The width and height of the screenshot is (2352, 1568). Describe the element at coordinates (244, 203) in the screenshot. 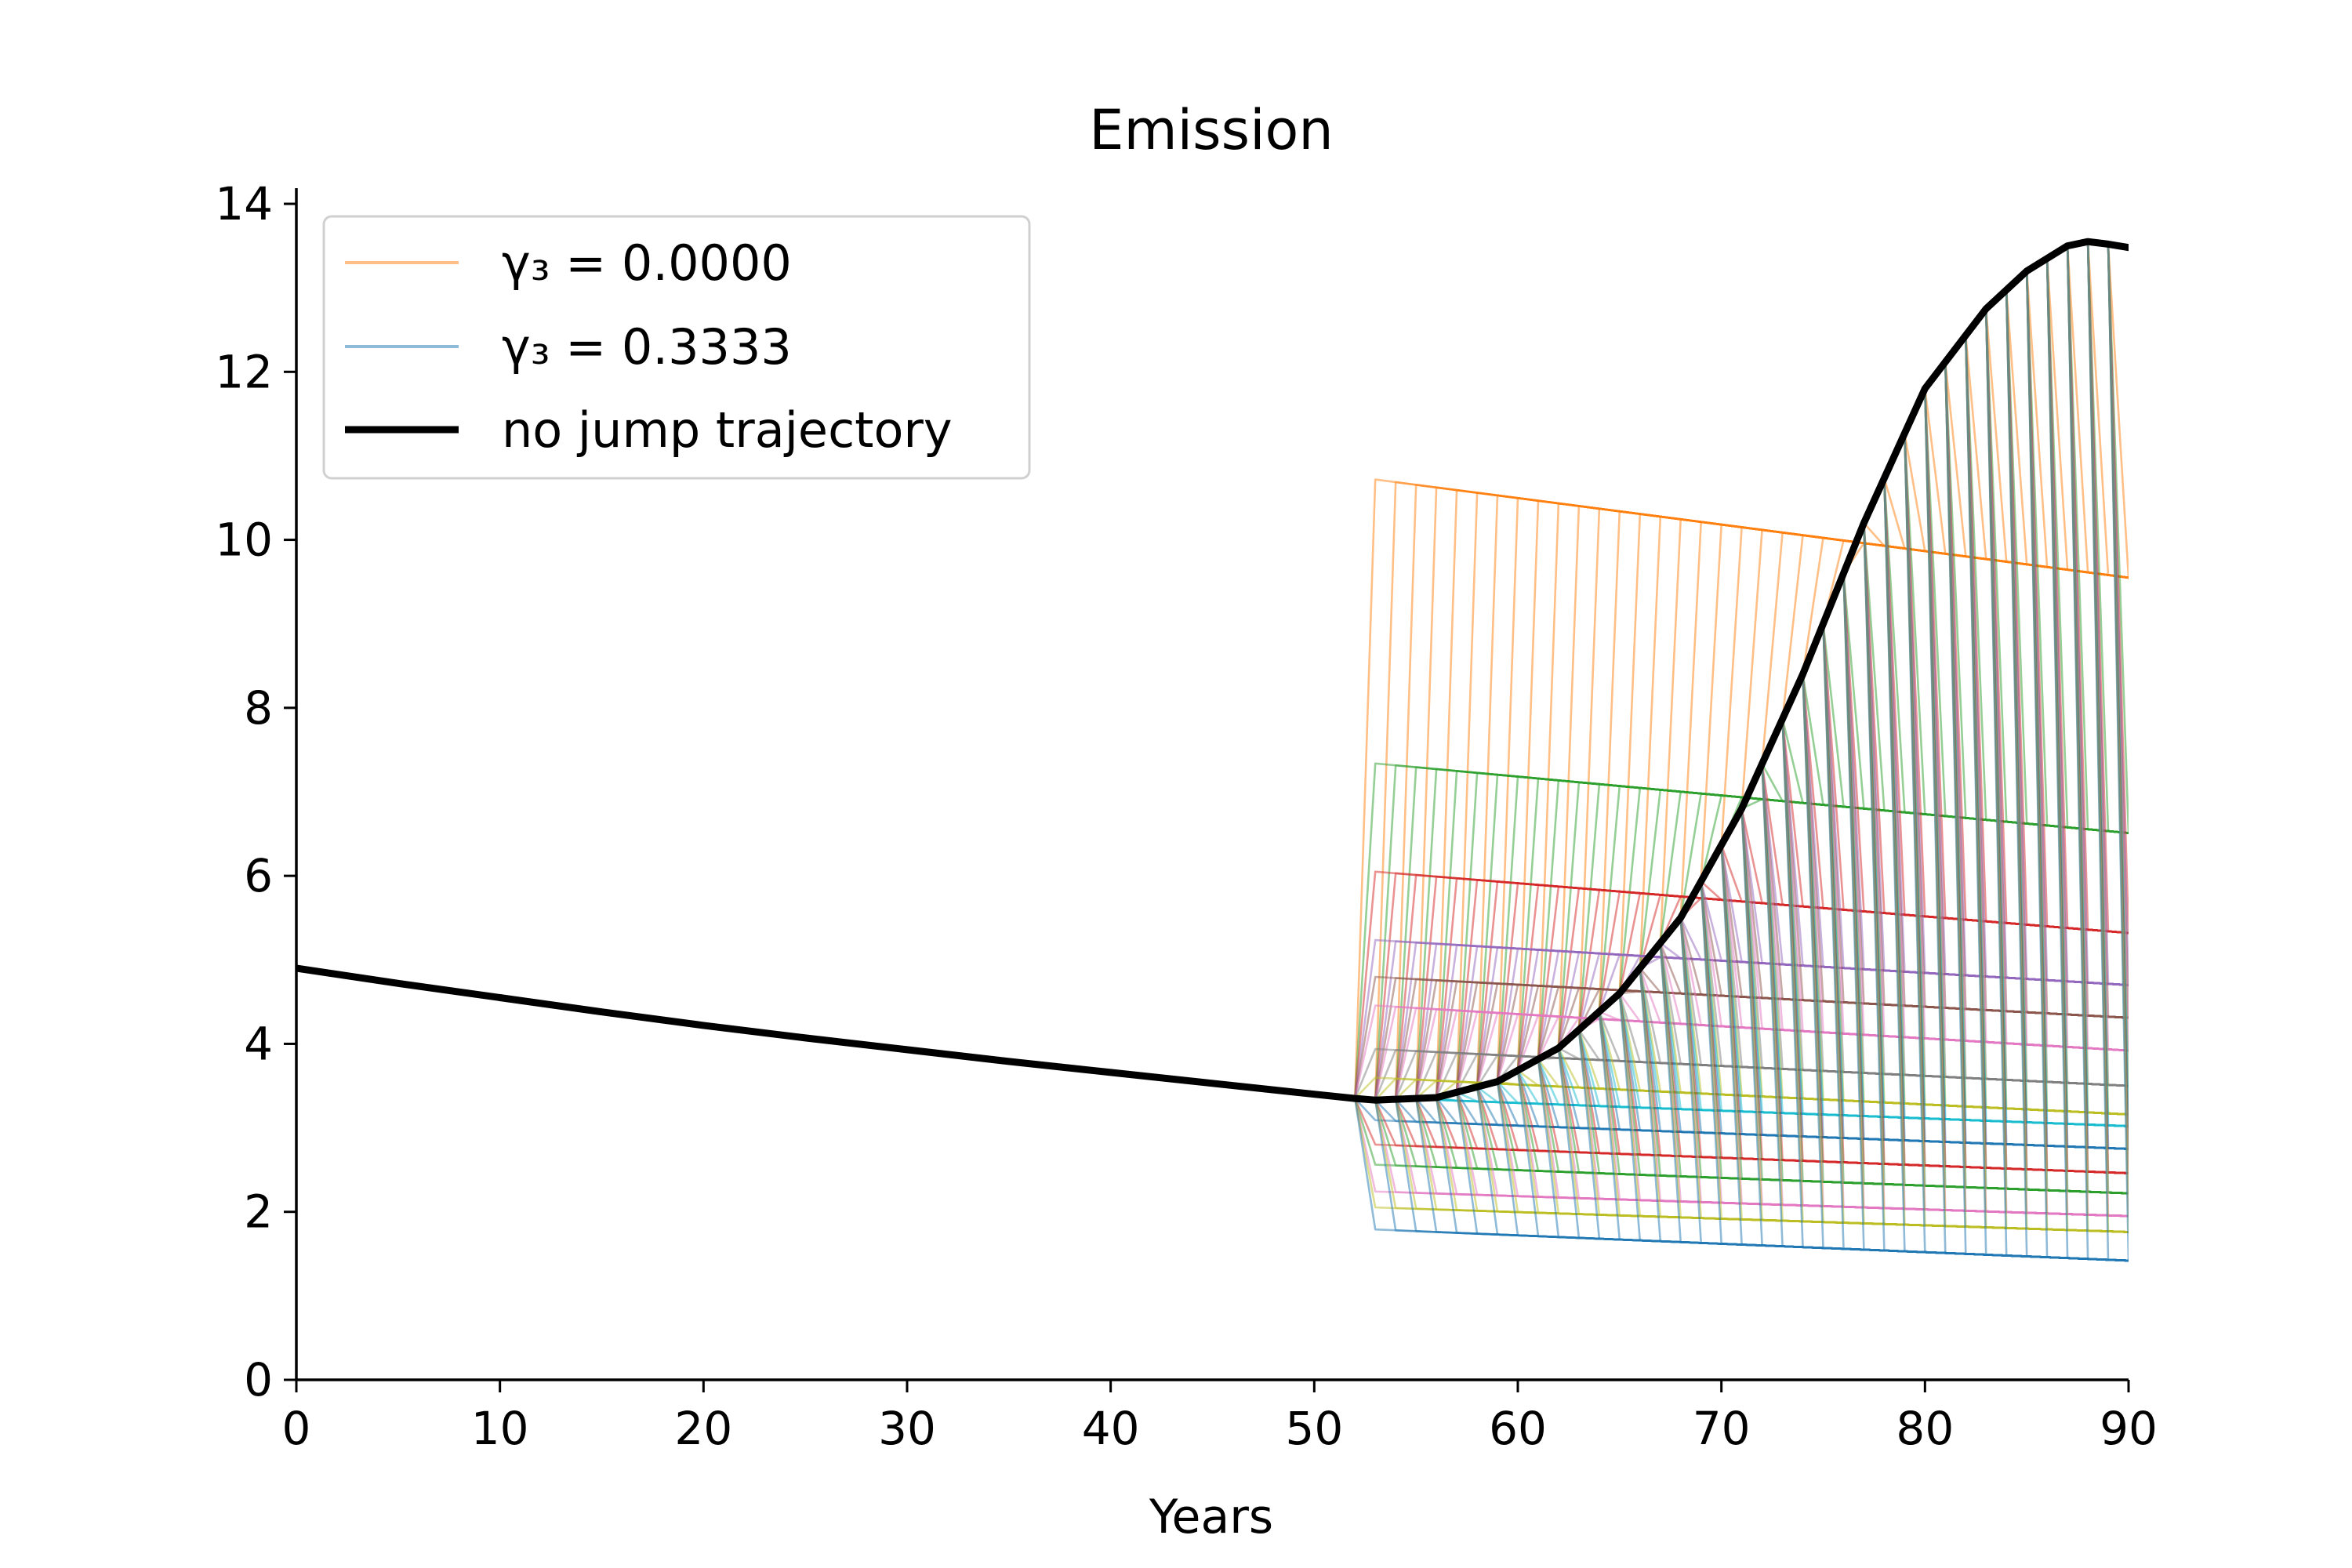

I see `y-tick-label: 14` at that location.